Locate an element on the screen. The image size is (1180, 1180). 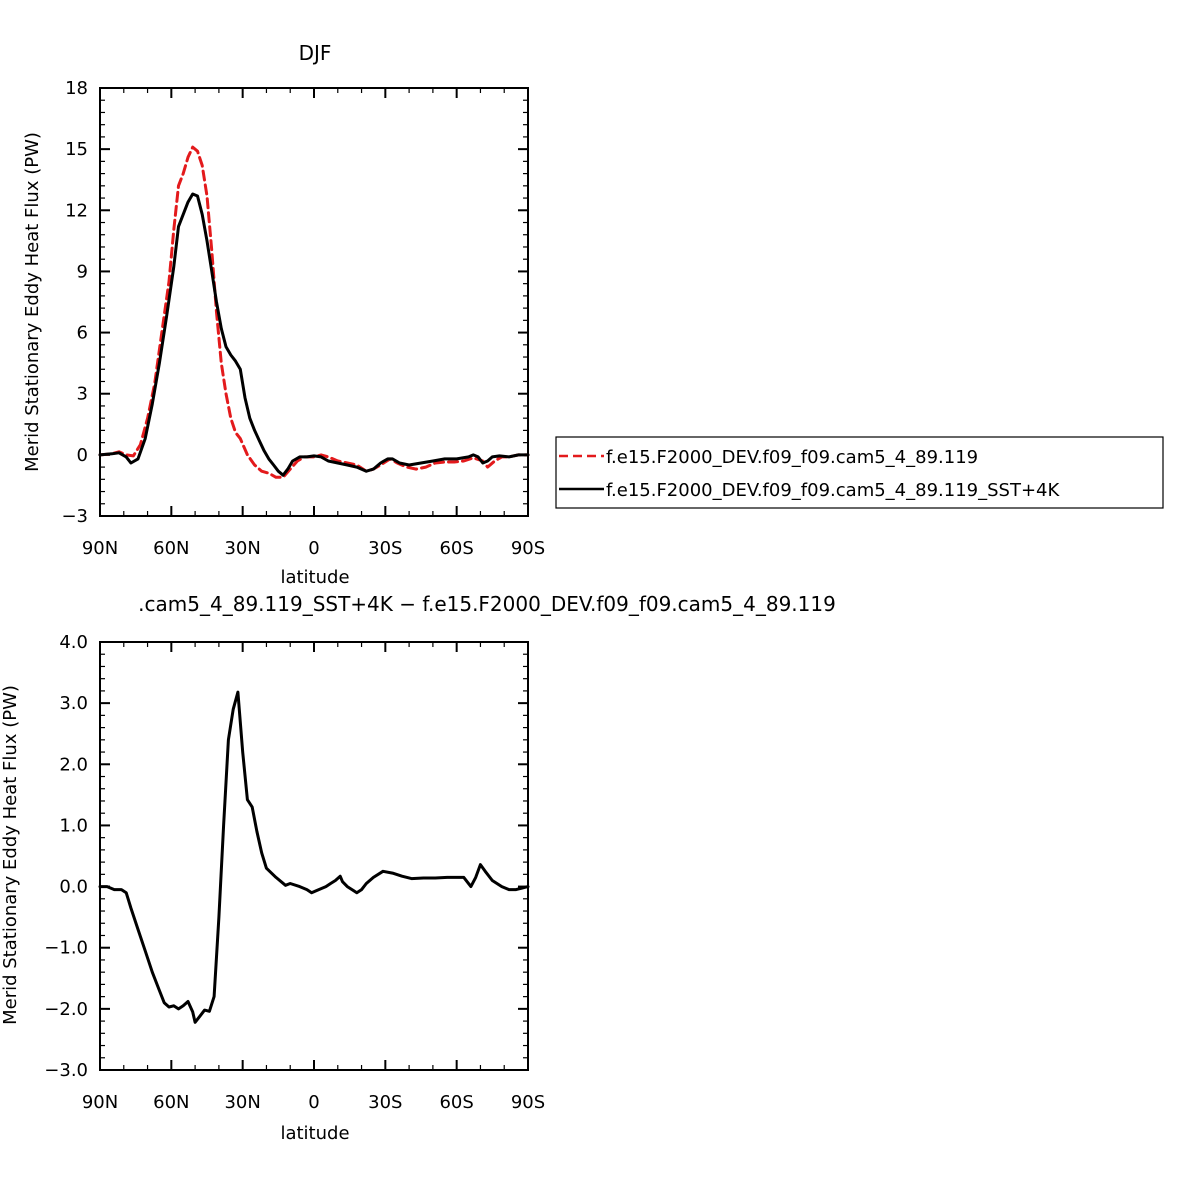
bottom-y-axis-label: Merid Stationary Eddy Heat Flux (PW) is located at coordinates (10, 855).